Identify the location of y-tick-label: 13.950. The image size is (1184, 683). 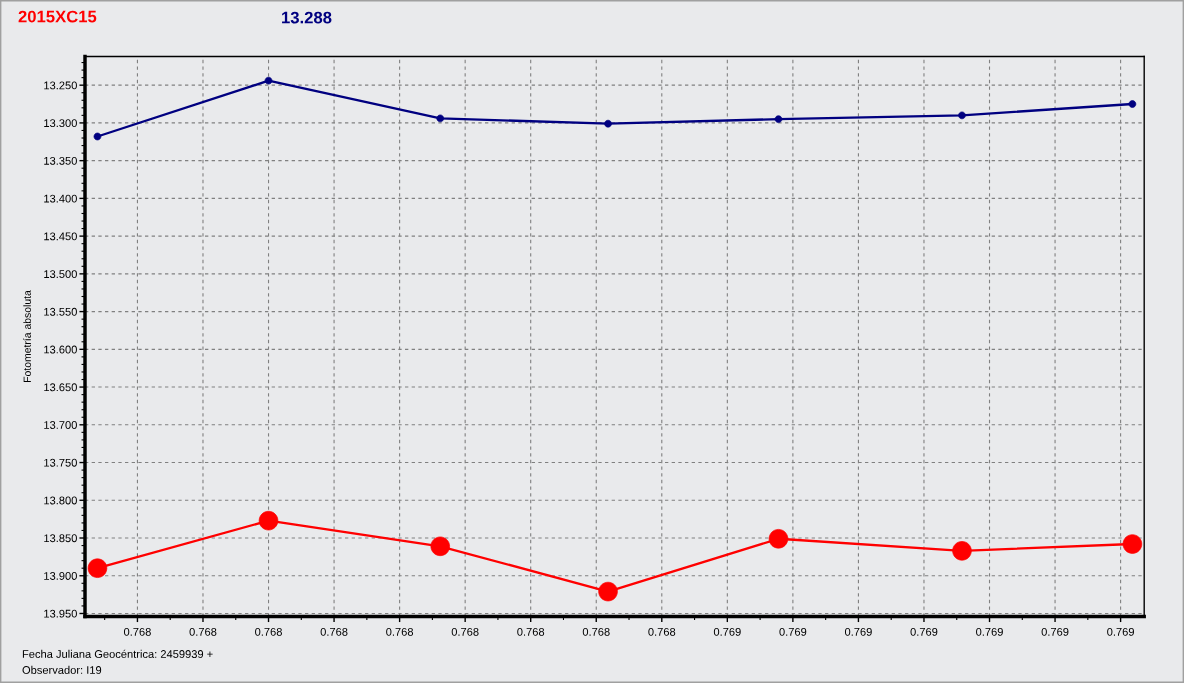
(60, 613).